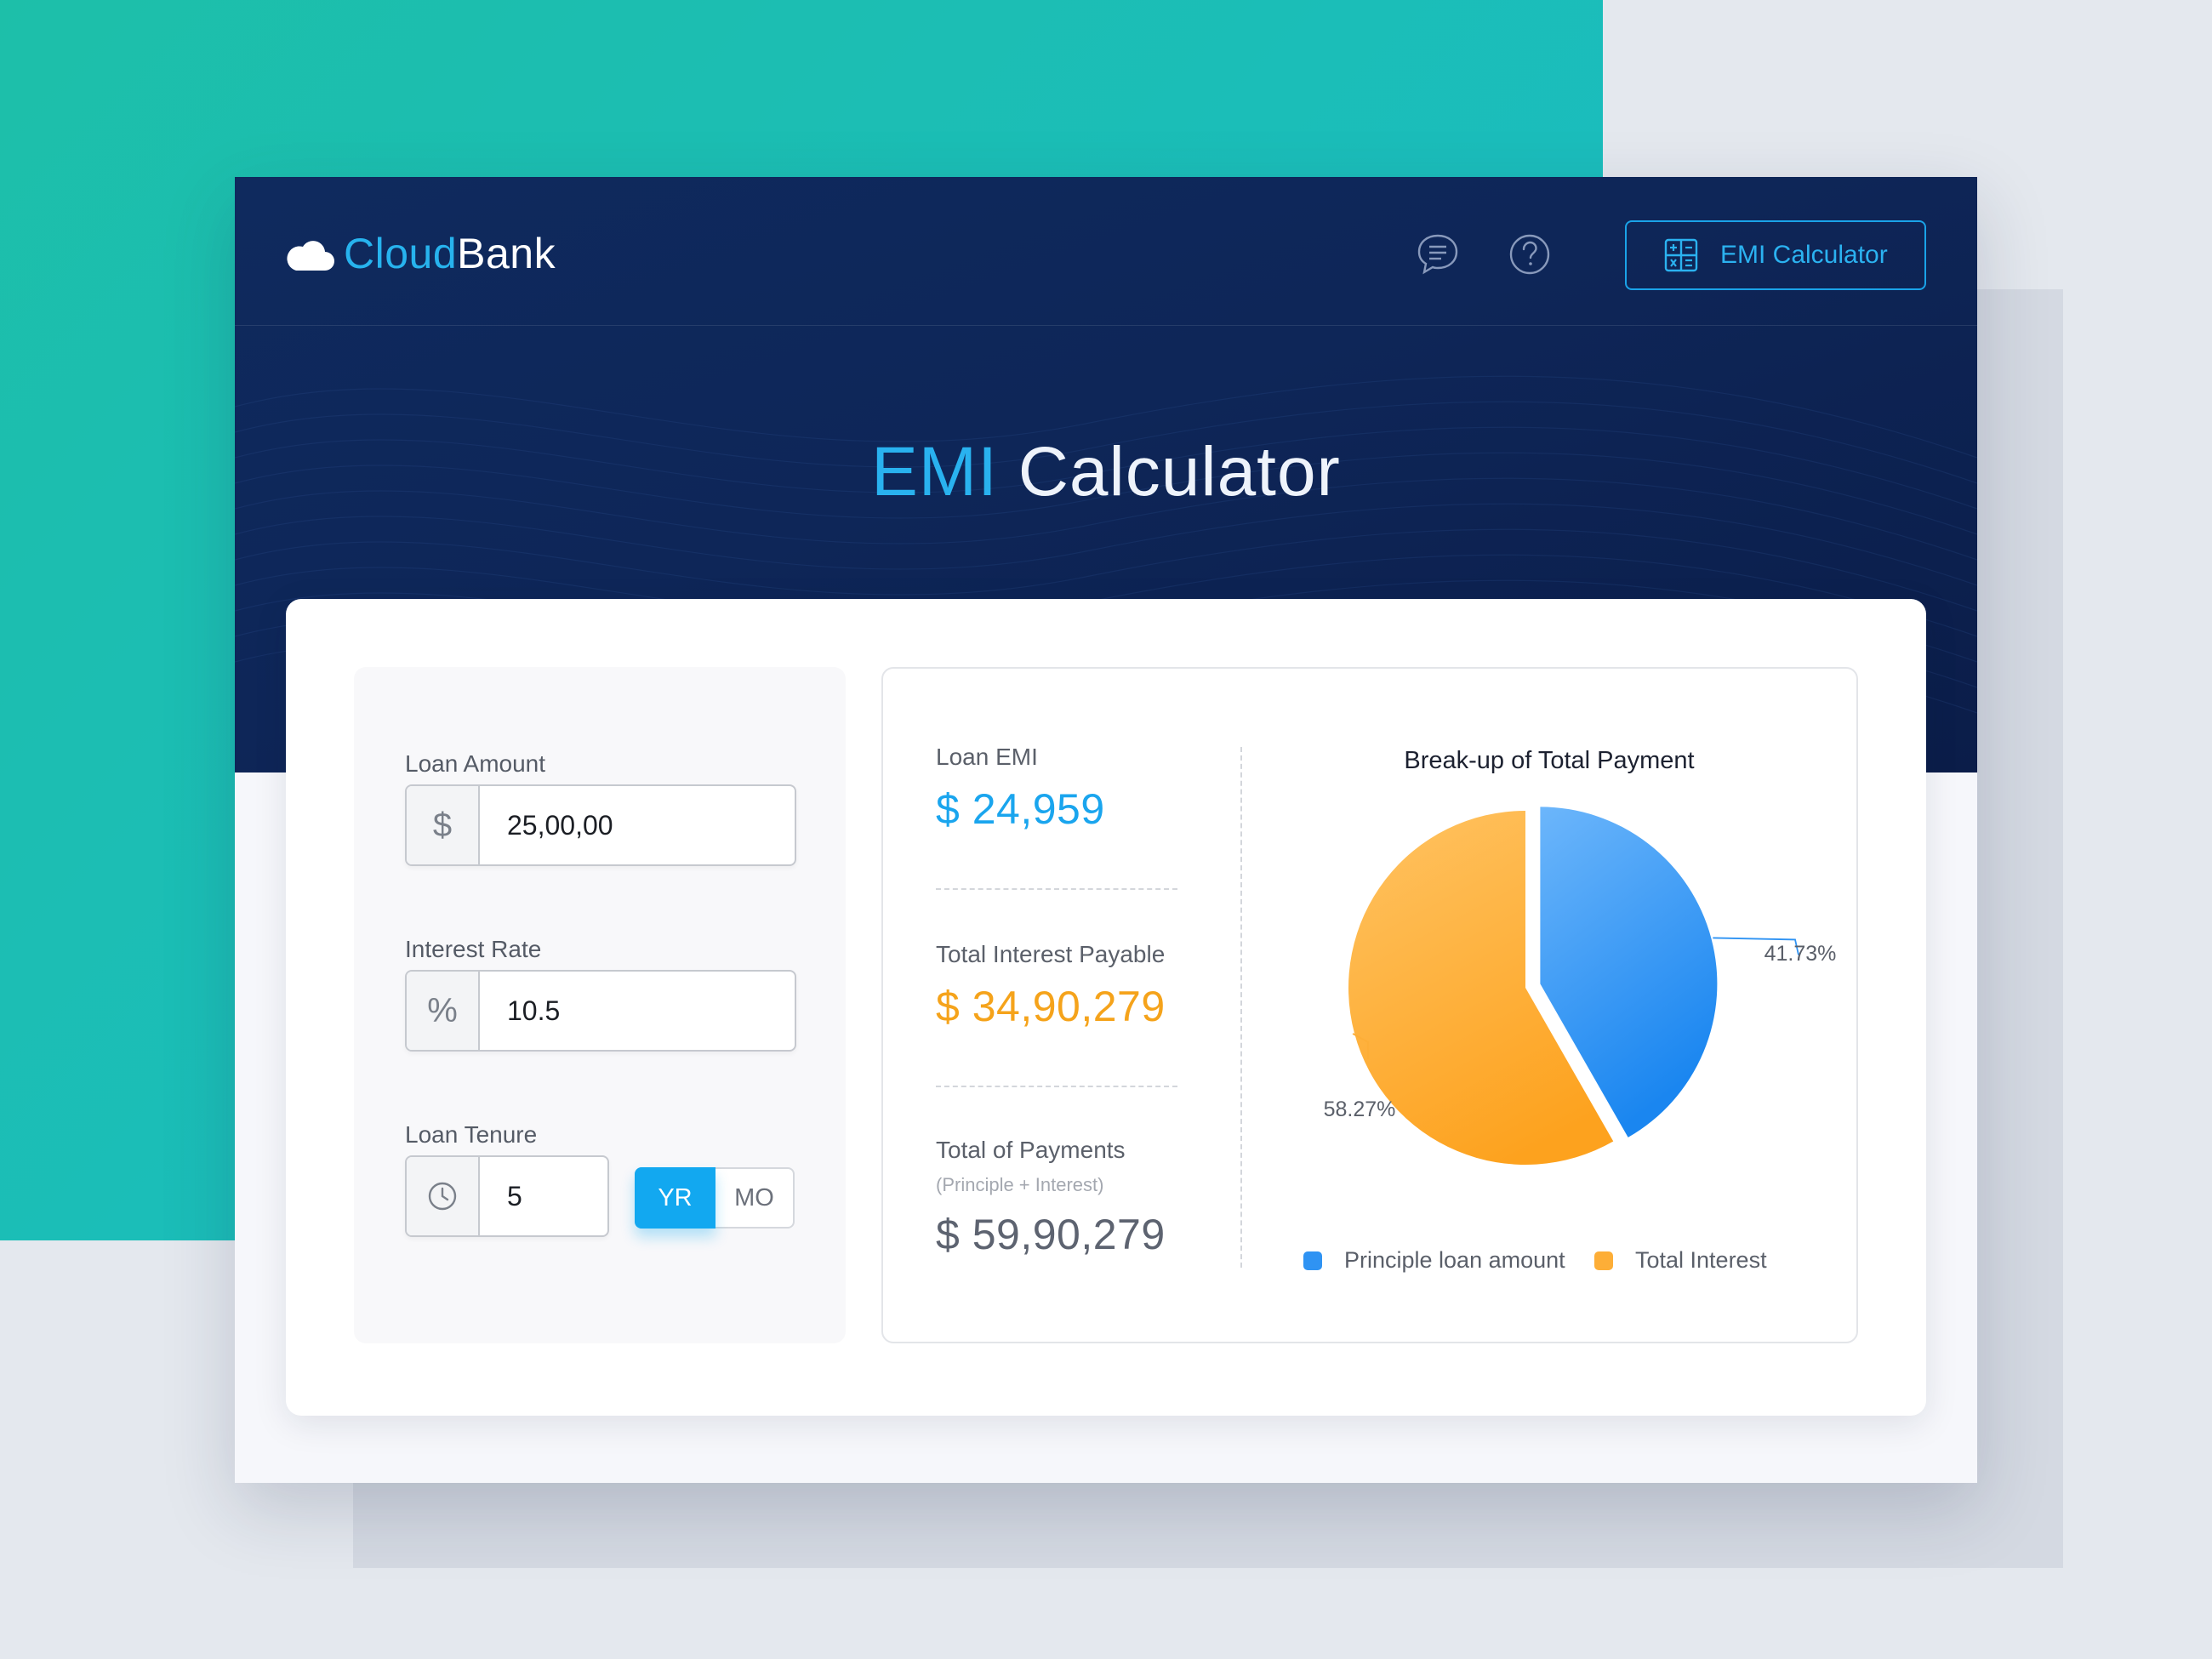 This screenshot has width=2212, height=1659. What do you see at coordinates (1051, 954) in the screenshot?
I see `total-interest-label: Total Interest Payable` at bounding box center [1051, 954].